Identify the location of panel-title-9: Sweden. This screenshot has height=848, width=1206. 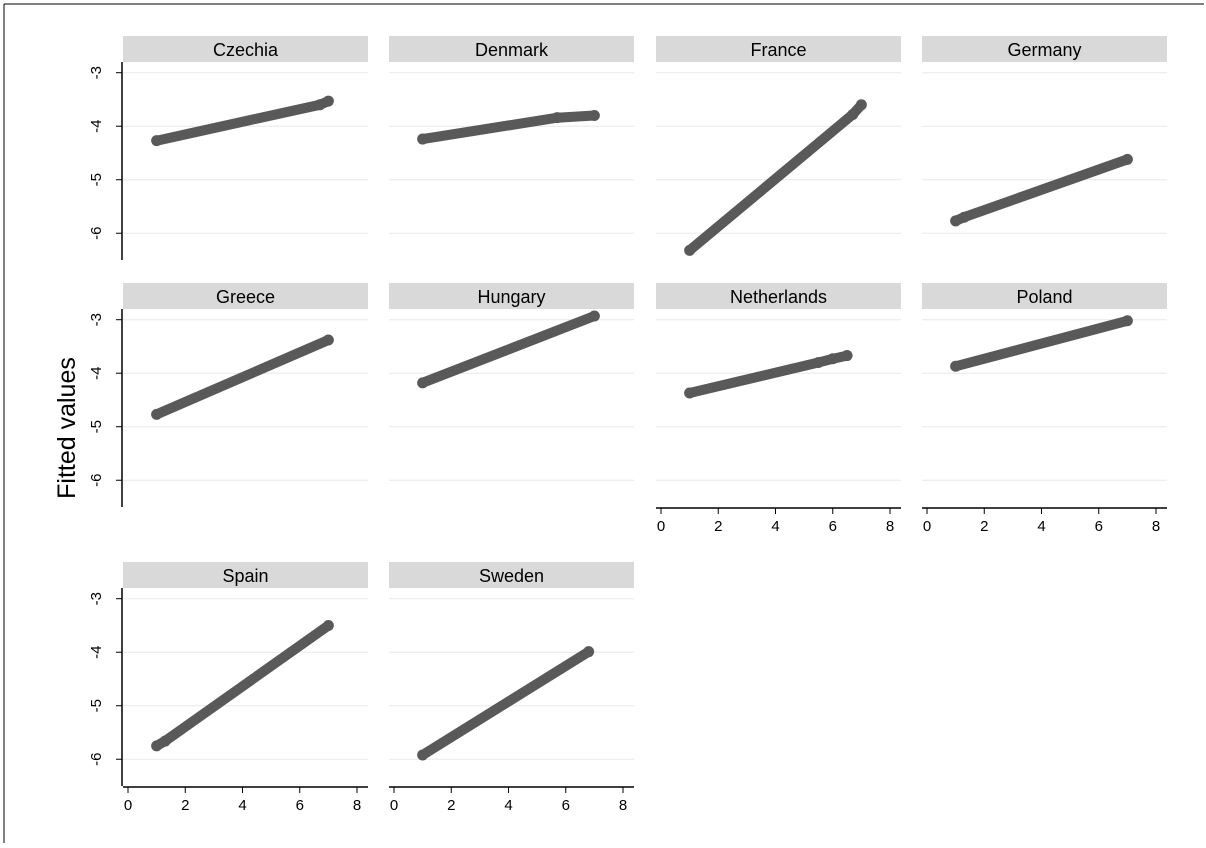
(511, 576).